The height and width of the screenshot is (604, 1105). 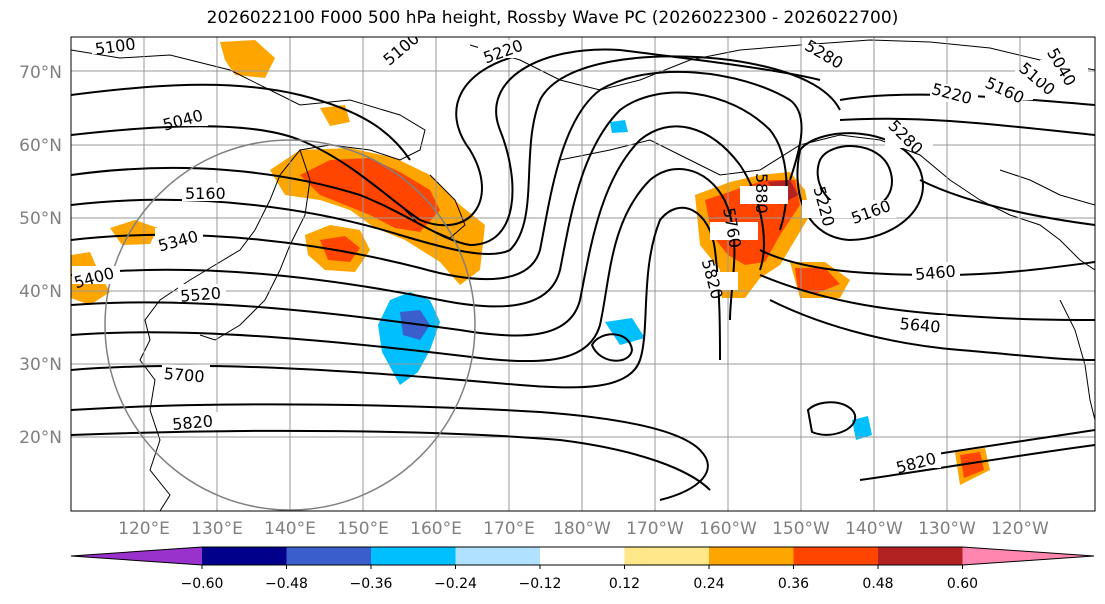 What do you see at coordinates (40, 146) in the screenshot?
I see `lat-label: 60°N` at bounding box center [40, 146].